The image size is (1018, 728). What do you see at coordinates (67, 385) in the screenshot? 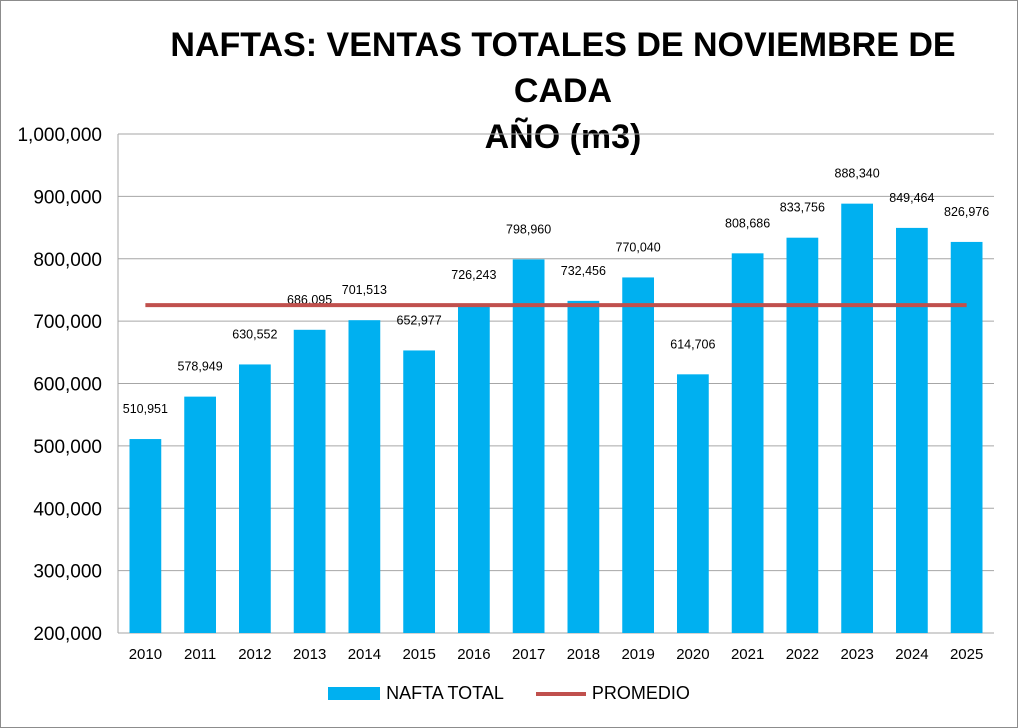
I see `y-tick-label: 600,000` at bounding box center [67, 385].